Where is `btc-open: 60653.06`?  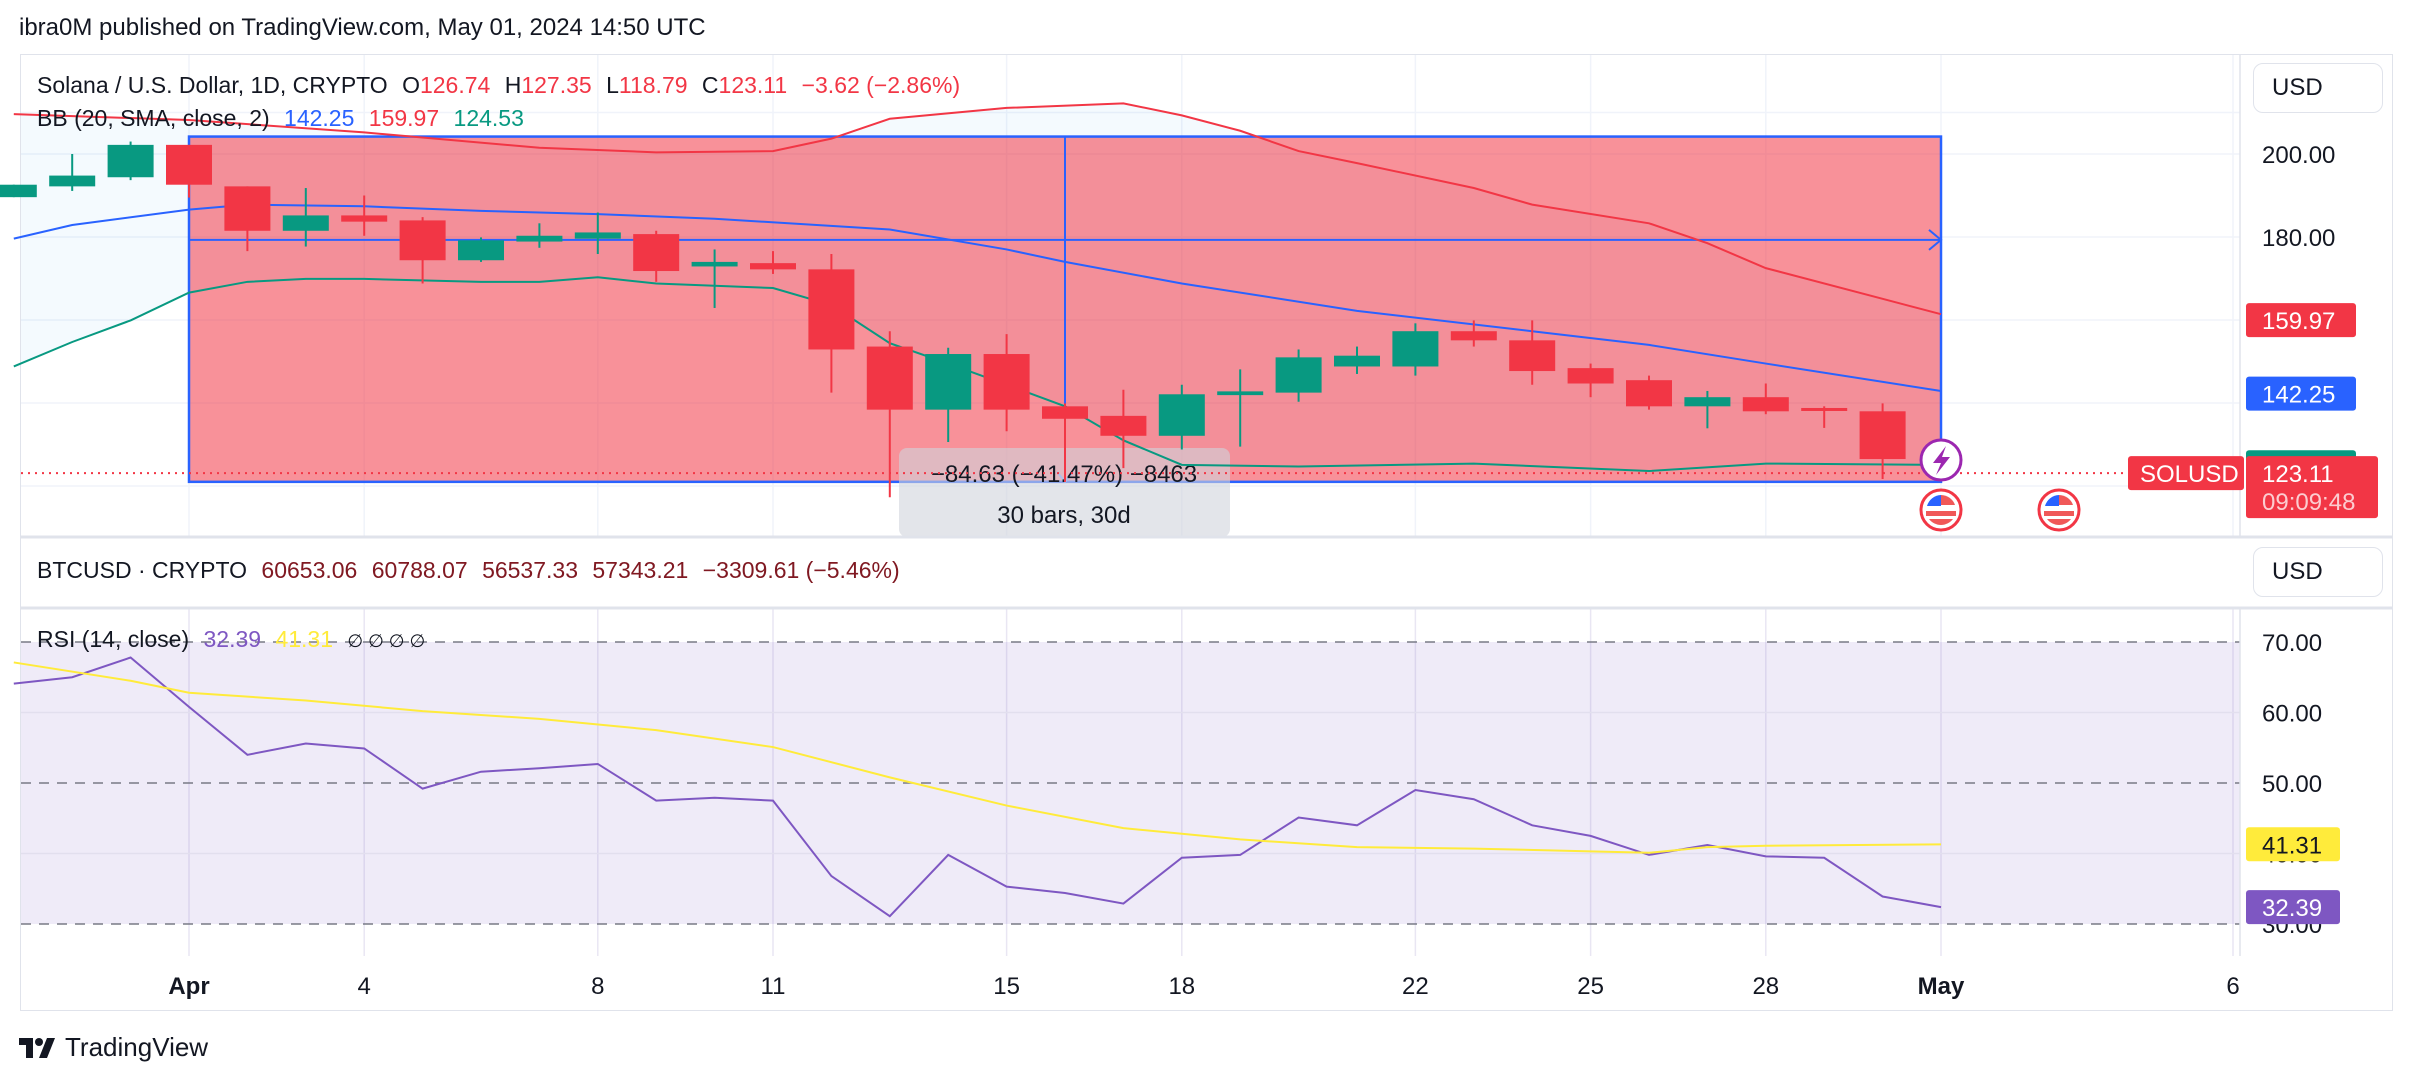 btc-open: 60653.06 is located at coordinates (309, 570).